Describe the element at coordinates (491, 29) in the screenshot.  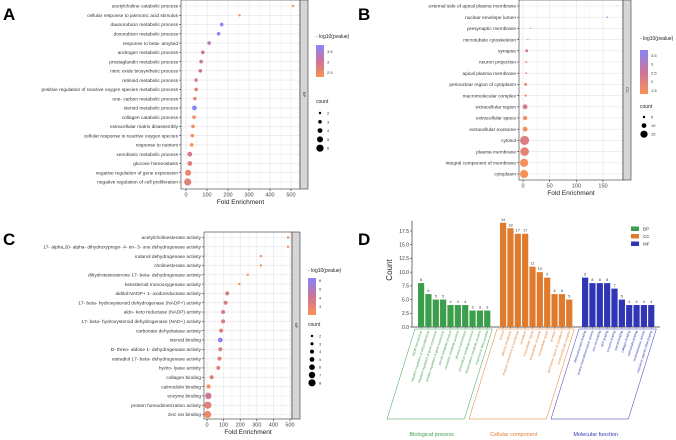
I see `term-label: presynaptic membrane` at that location.